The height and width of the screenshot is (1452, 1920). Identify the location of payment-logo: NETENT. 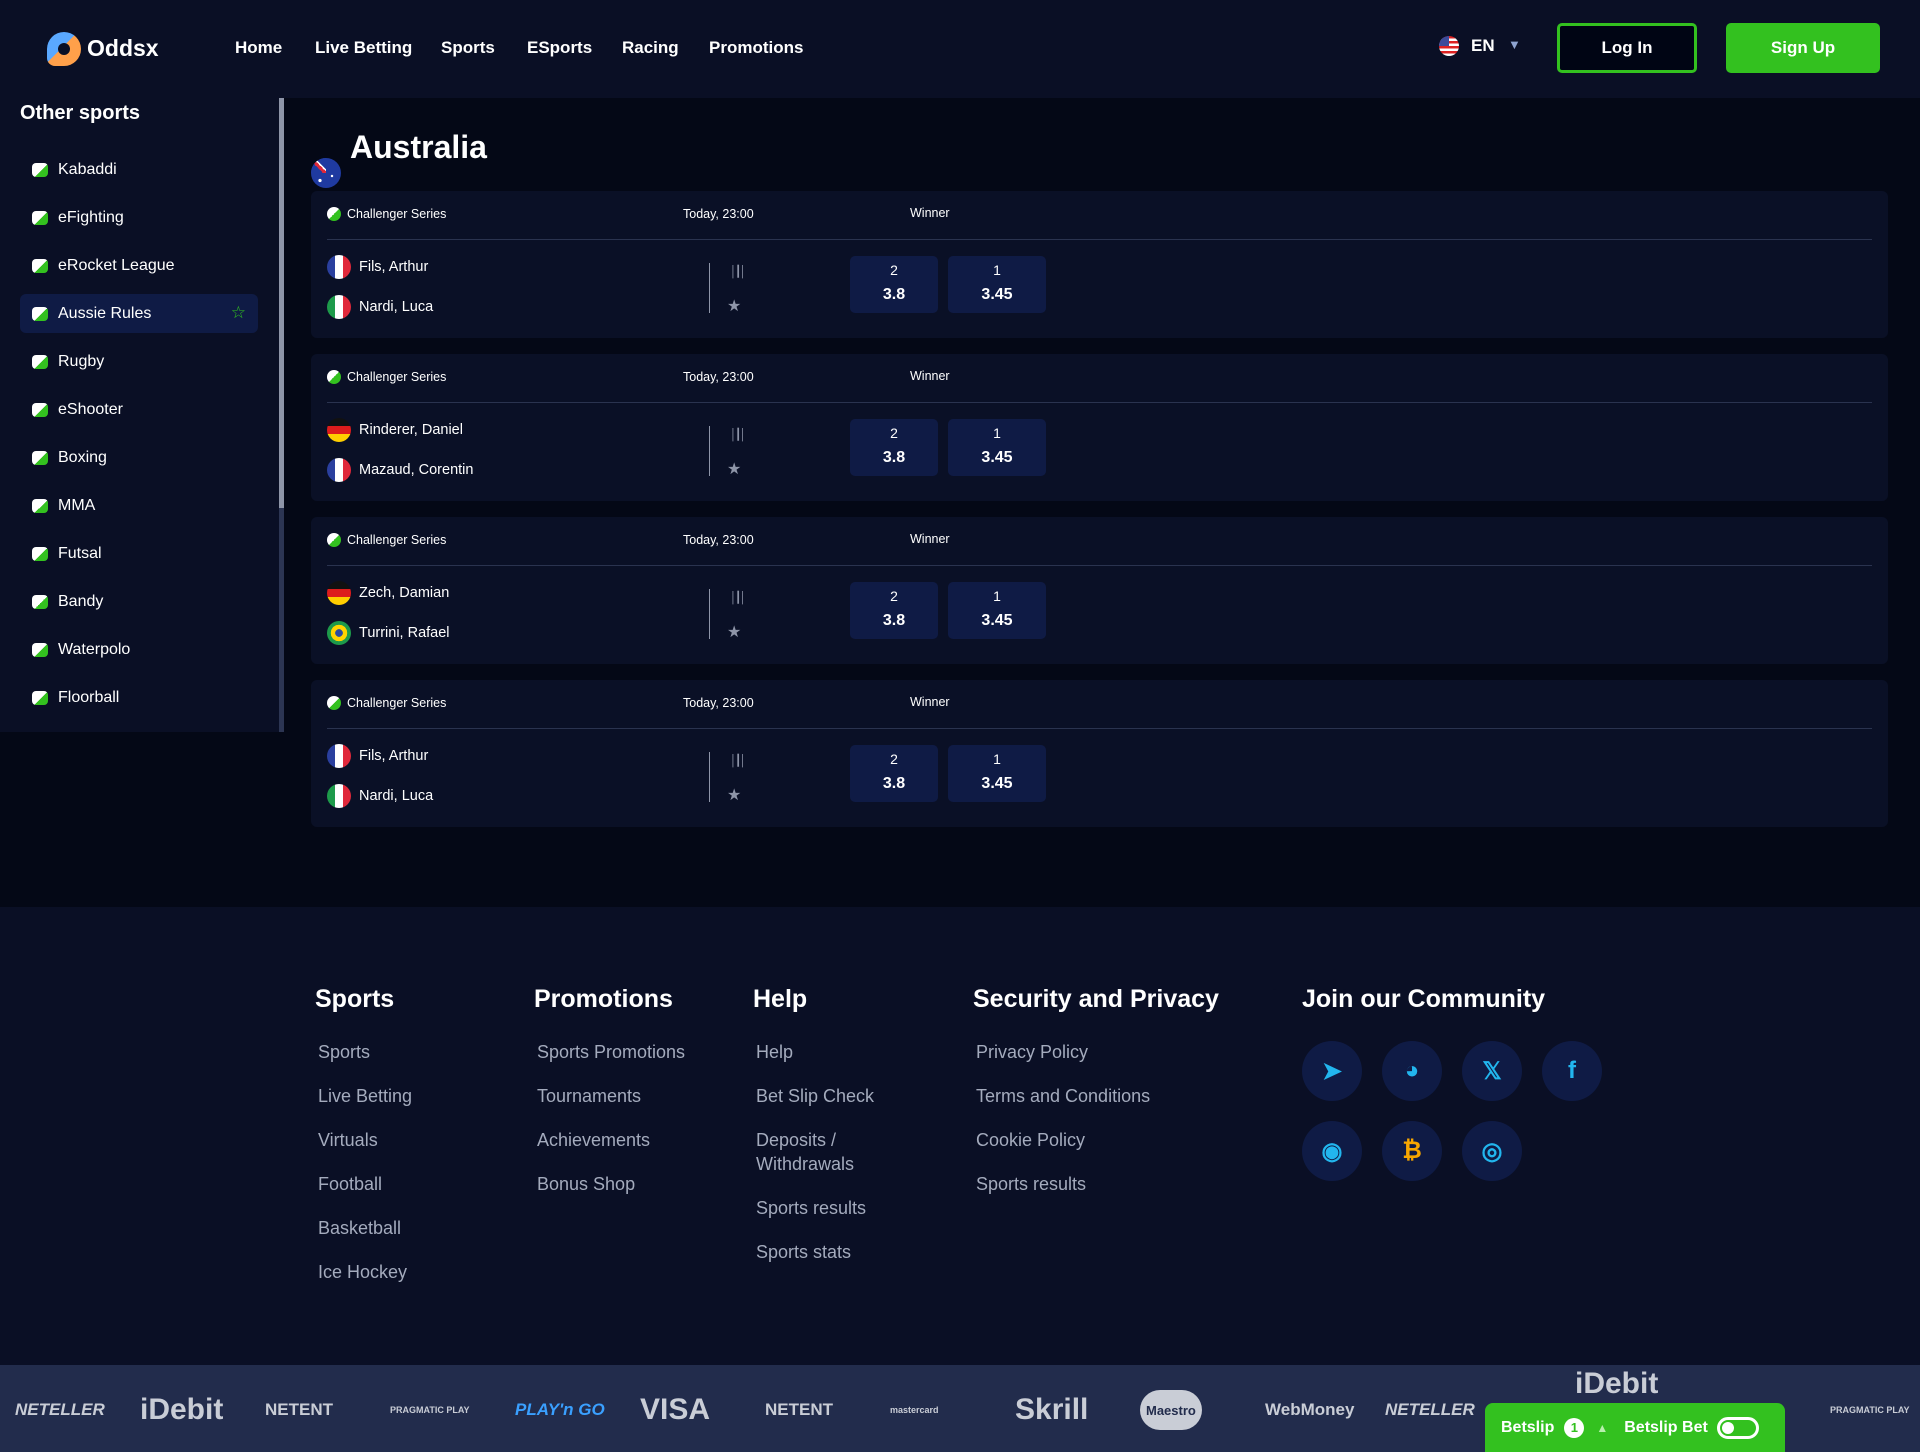
(799, 1409).